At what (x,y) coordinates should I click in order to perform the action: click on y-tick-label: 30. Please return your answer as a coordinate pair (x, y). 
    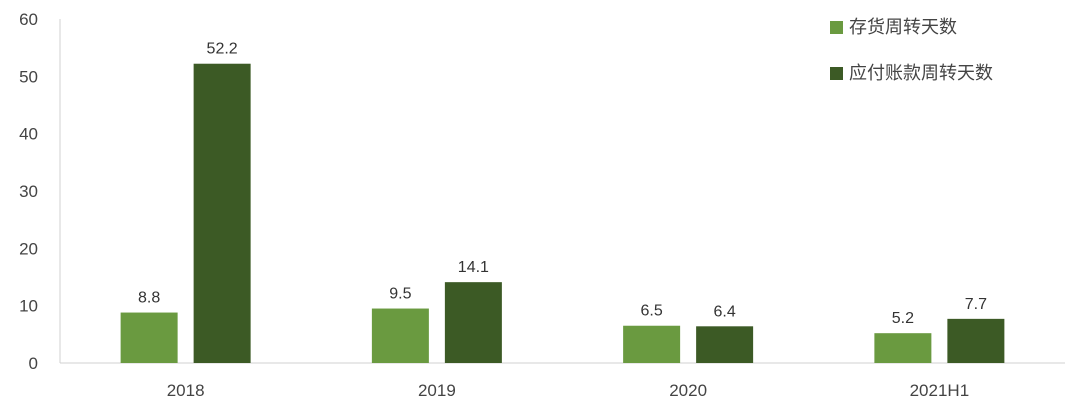
    Looking at the image, I should click on (28, 191).